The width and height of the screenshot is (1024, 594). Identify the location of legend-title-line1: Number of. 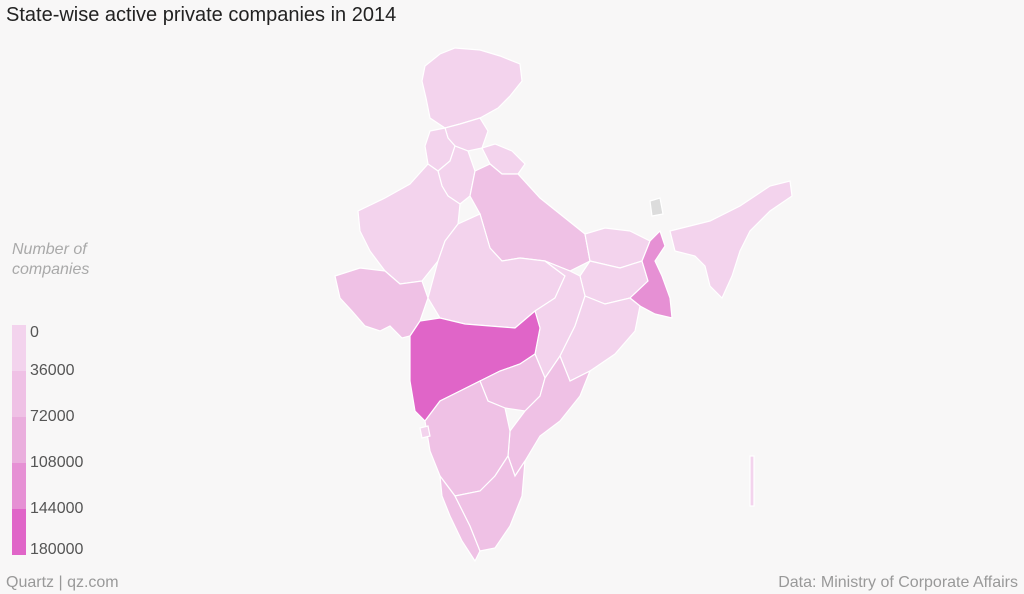
(49, 249).